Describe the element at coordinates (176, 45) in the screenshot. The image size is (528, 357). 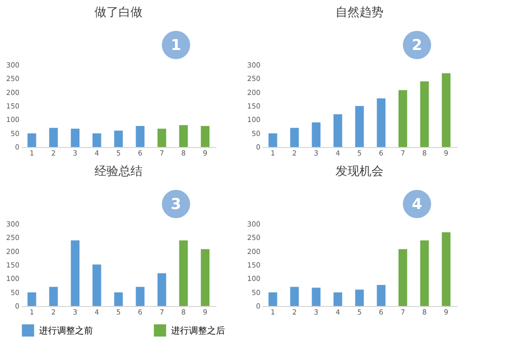
I see `text: 1` at that location.